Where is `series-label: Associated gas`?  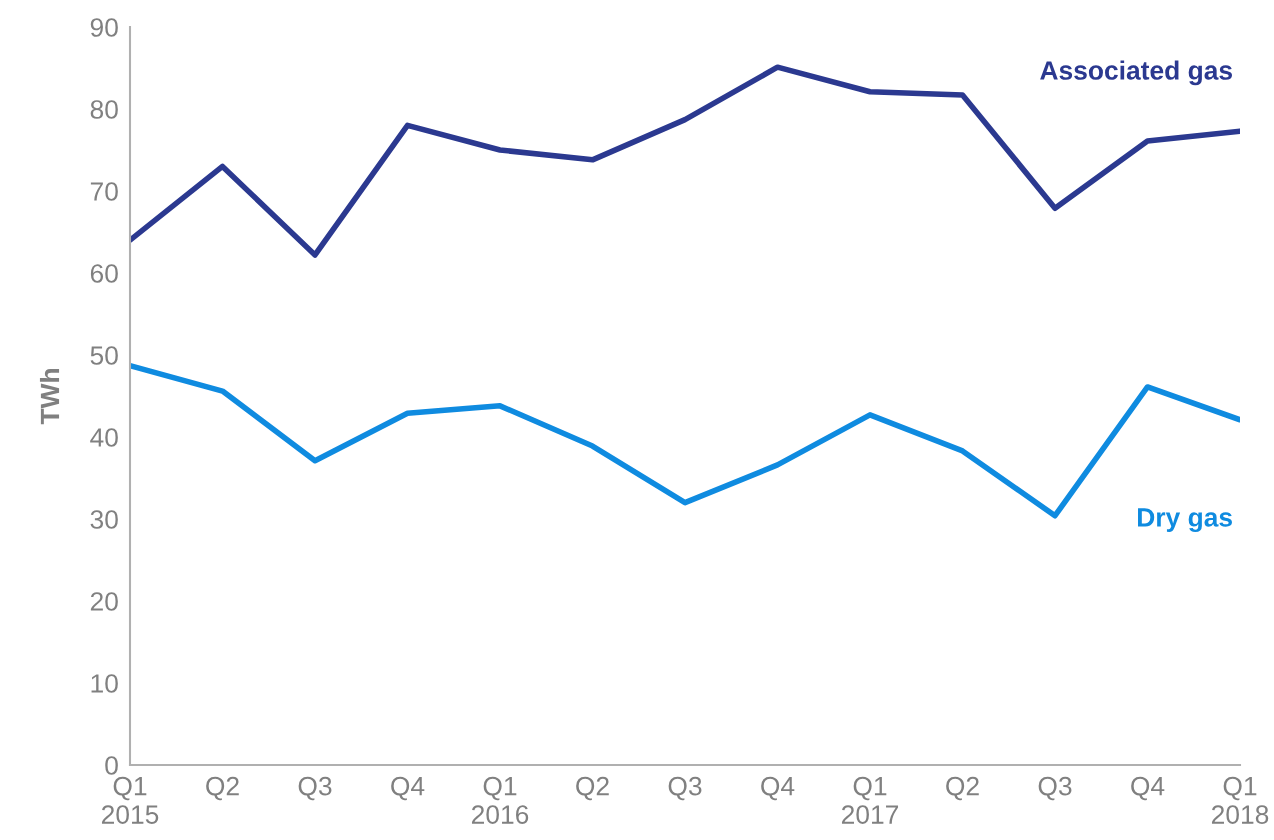
series-label: Associated gas is located at coordinates (1136, 73).